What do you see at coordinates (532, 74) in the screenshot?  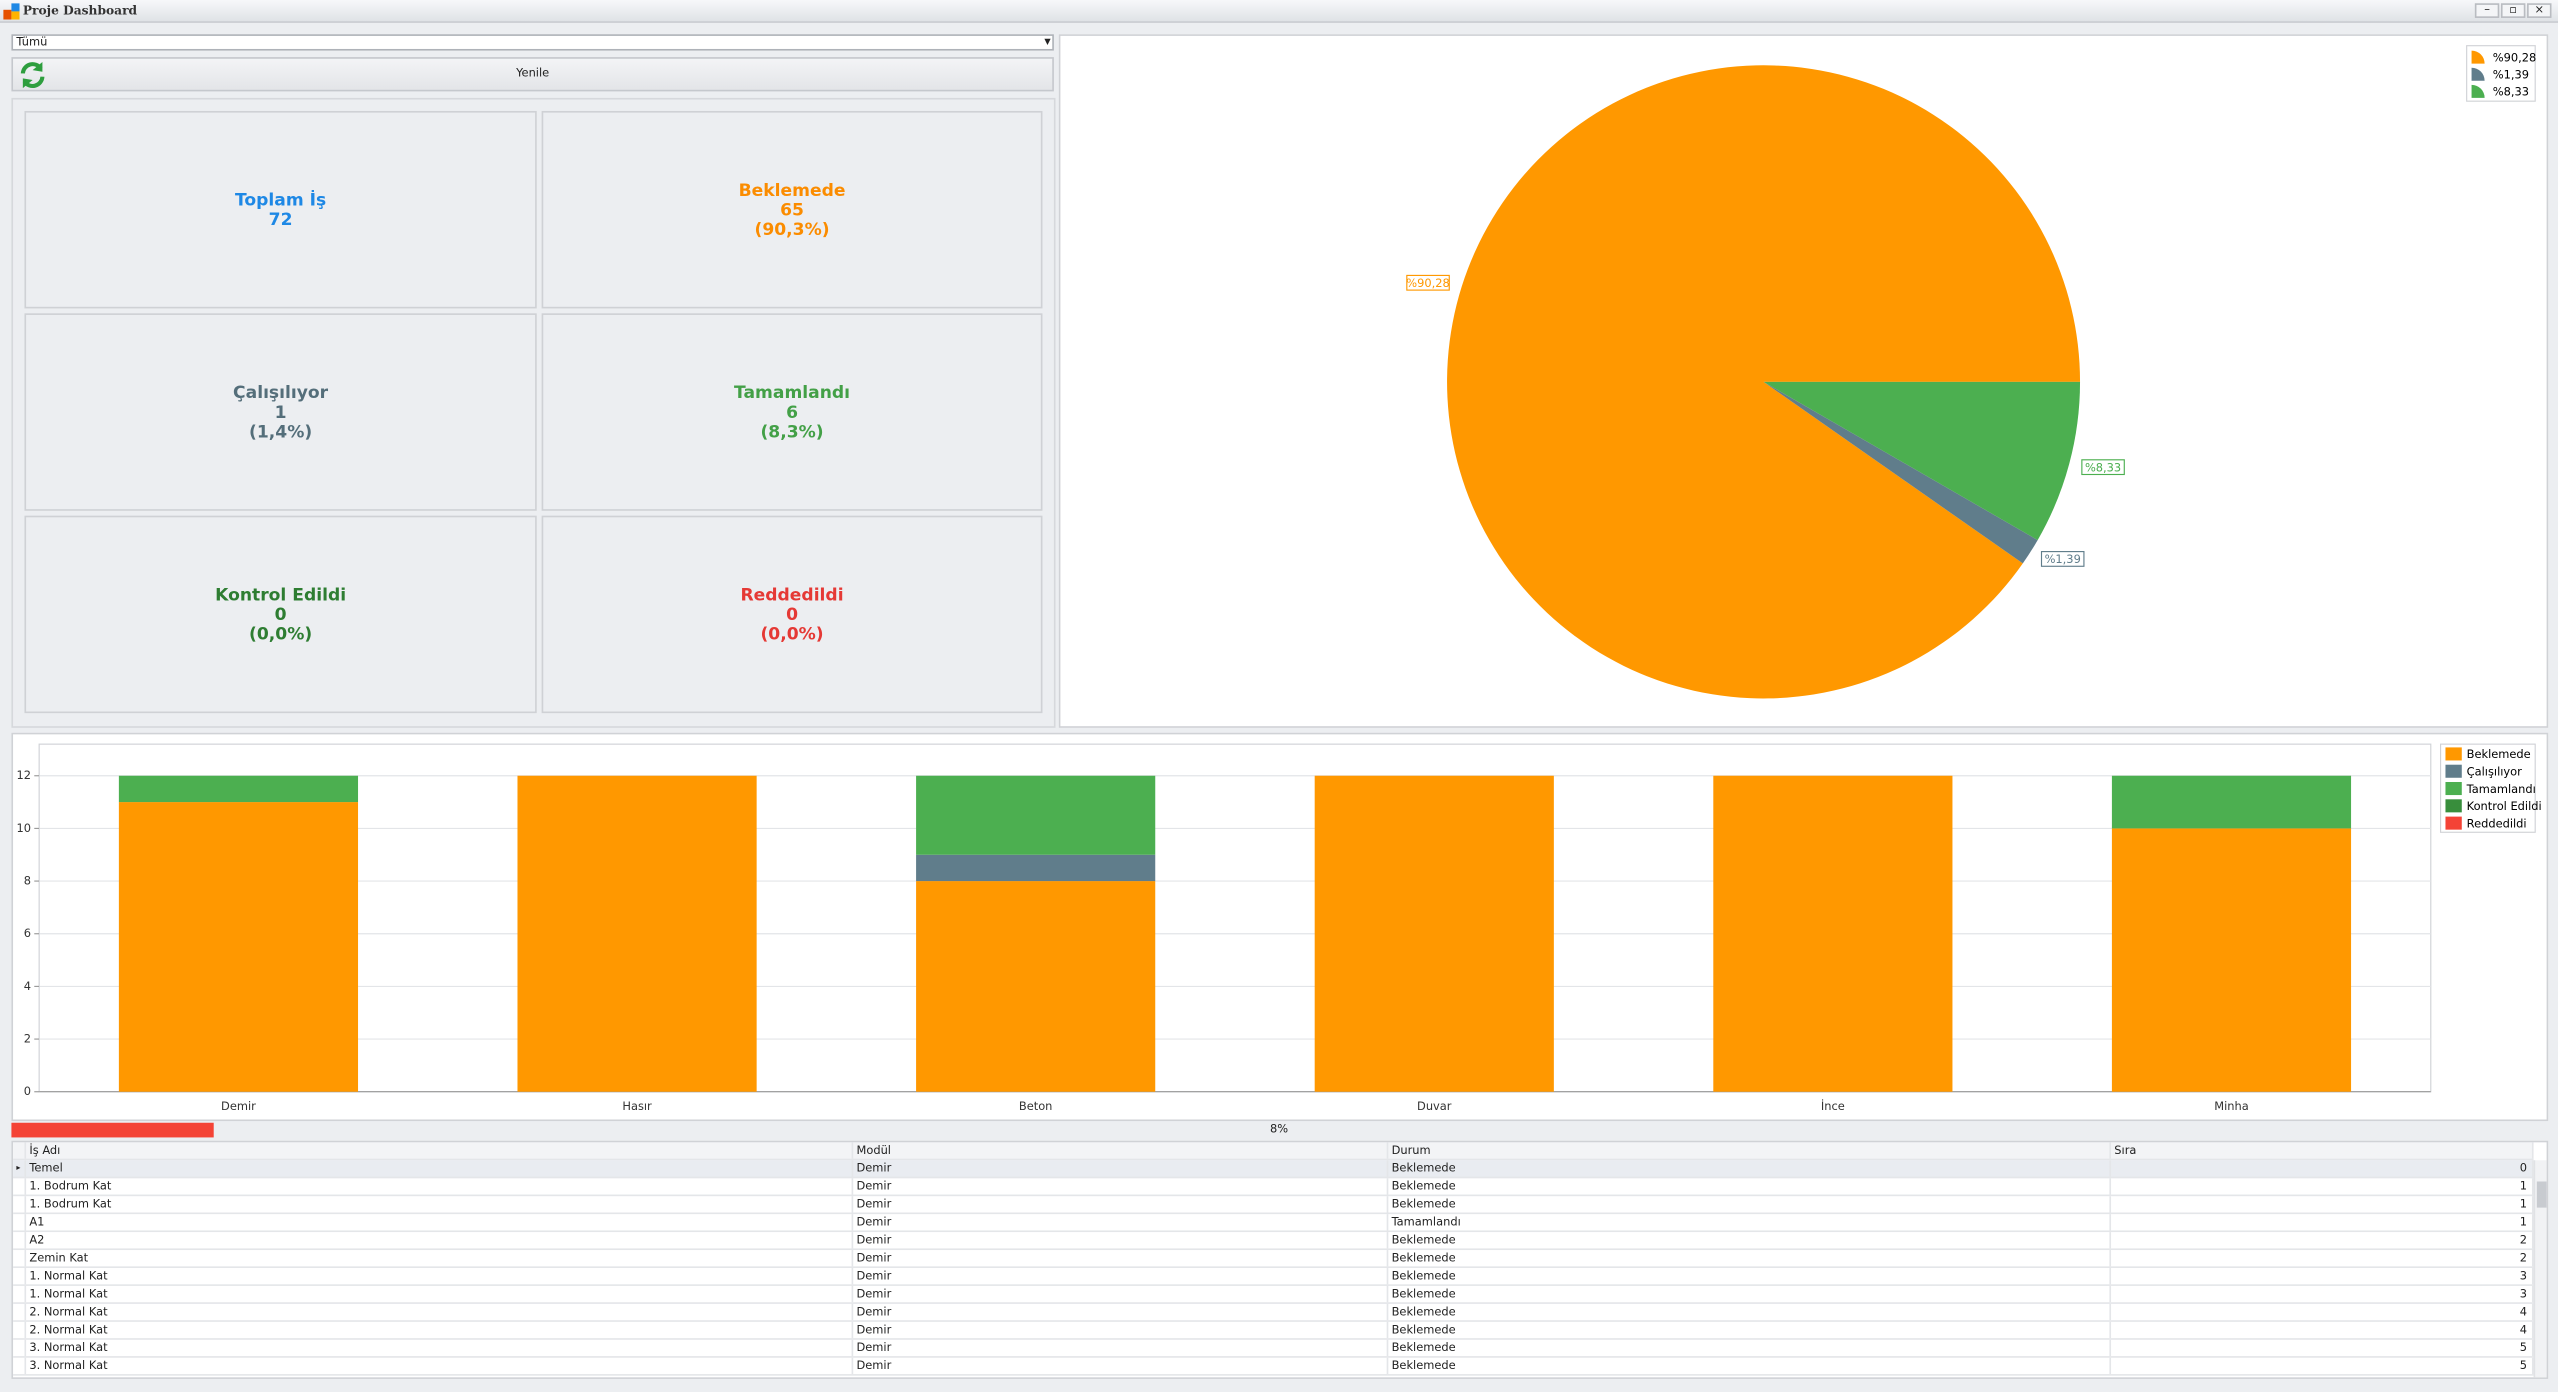 I see `refresh-button: Yenile` at bounding box center [532, 74].